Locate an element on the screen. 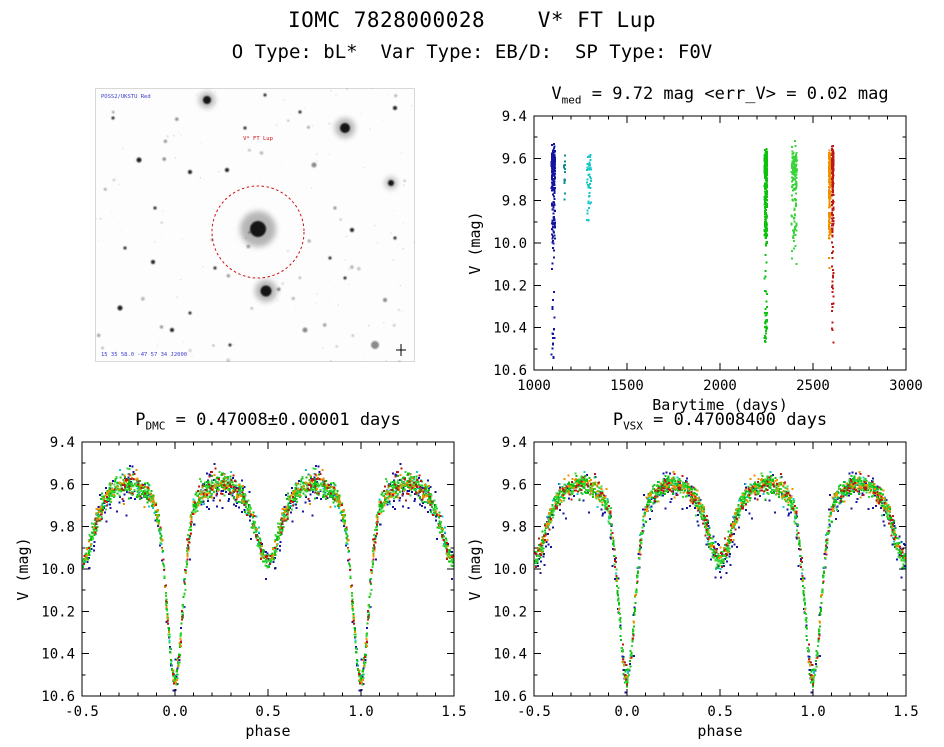 Image resolution: width=944 pixels, height=747 pixels. phase_dmc-axes is located at coordinates (268, 569).